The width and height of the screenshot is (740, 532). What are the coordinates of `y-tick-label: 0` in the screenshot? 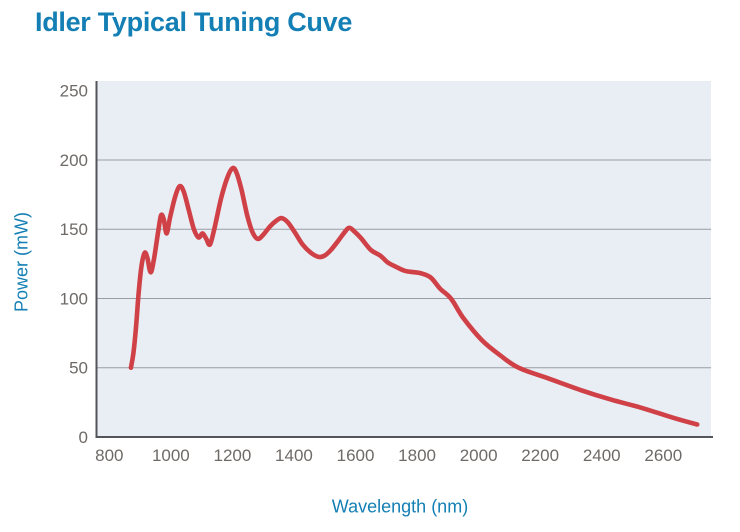 It's located at (83, 437).